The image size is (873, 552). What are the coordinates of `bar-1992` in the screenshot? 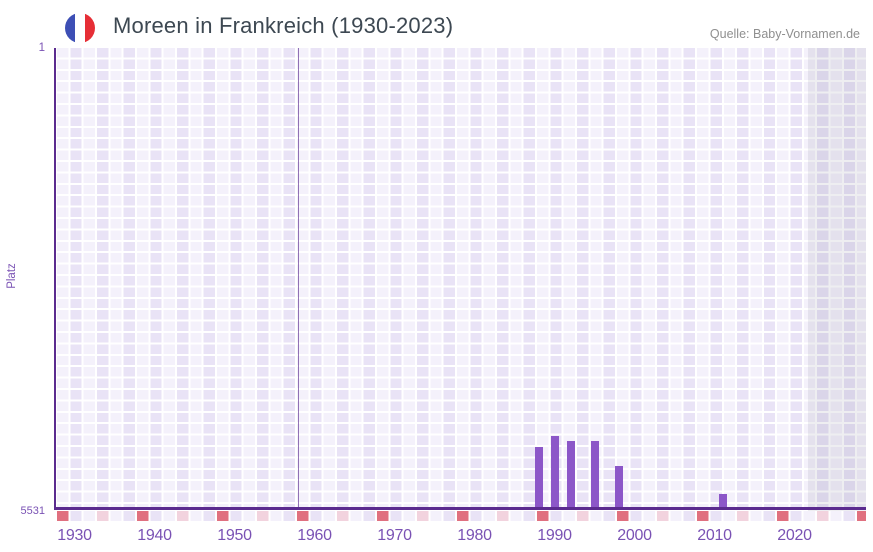 It's located at (570, 473).